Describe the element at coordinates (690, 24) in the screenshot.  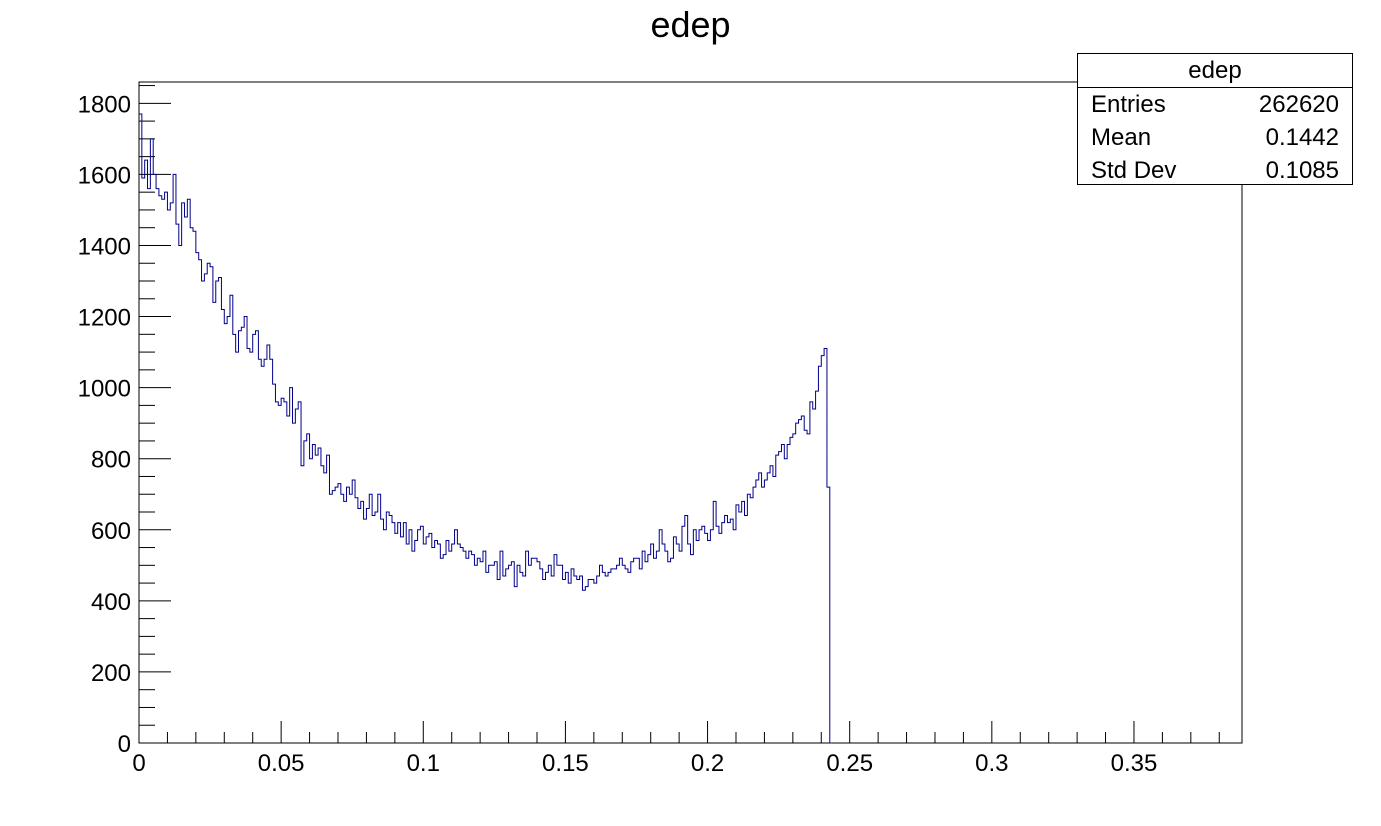
I see `chart-title: edep` at that location.